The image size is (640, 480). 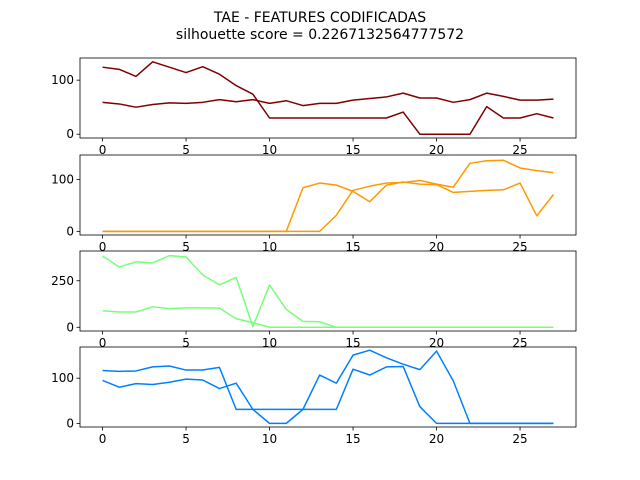 What do you see at coordinates (319, 18) in the screenshot?
I see `figure-title: TAE - FEATURES CODIFICADAS` at bounding box center [319, 18].